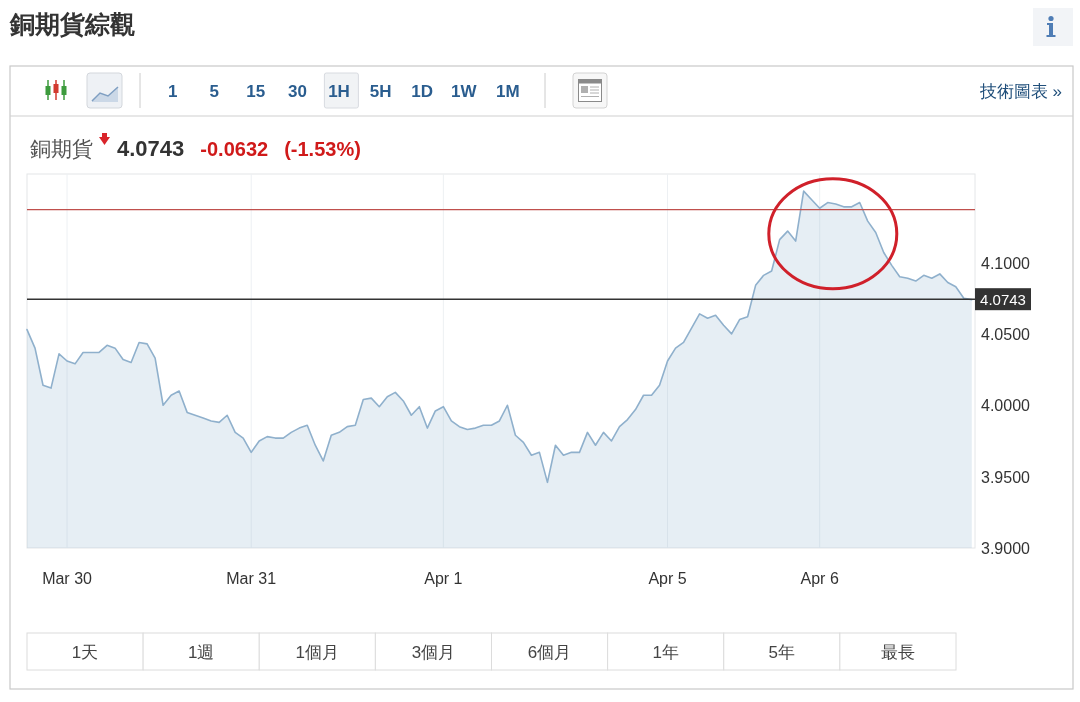 This screenshot has height=702, width=1080. I want to click on text: 最長, so click(897, 652).